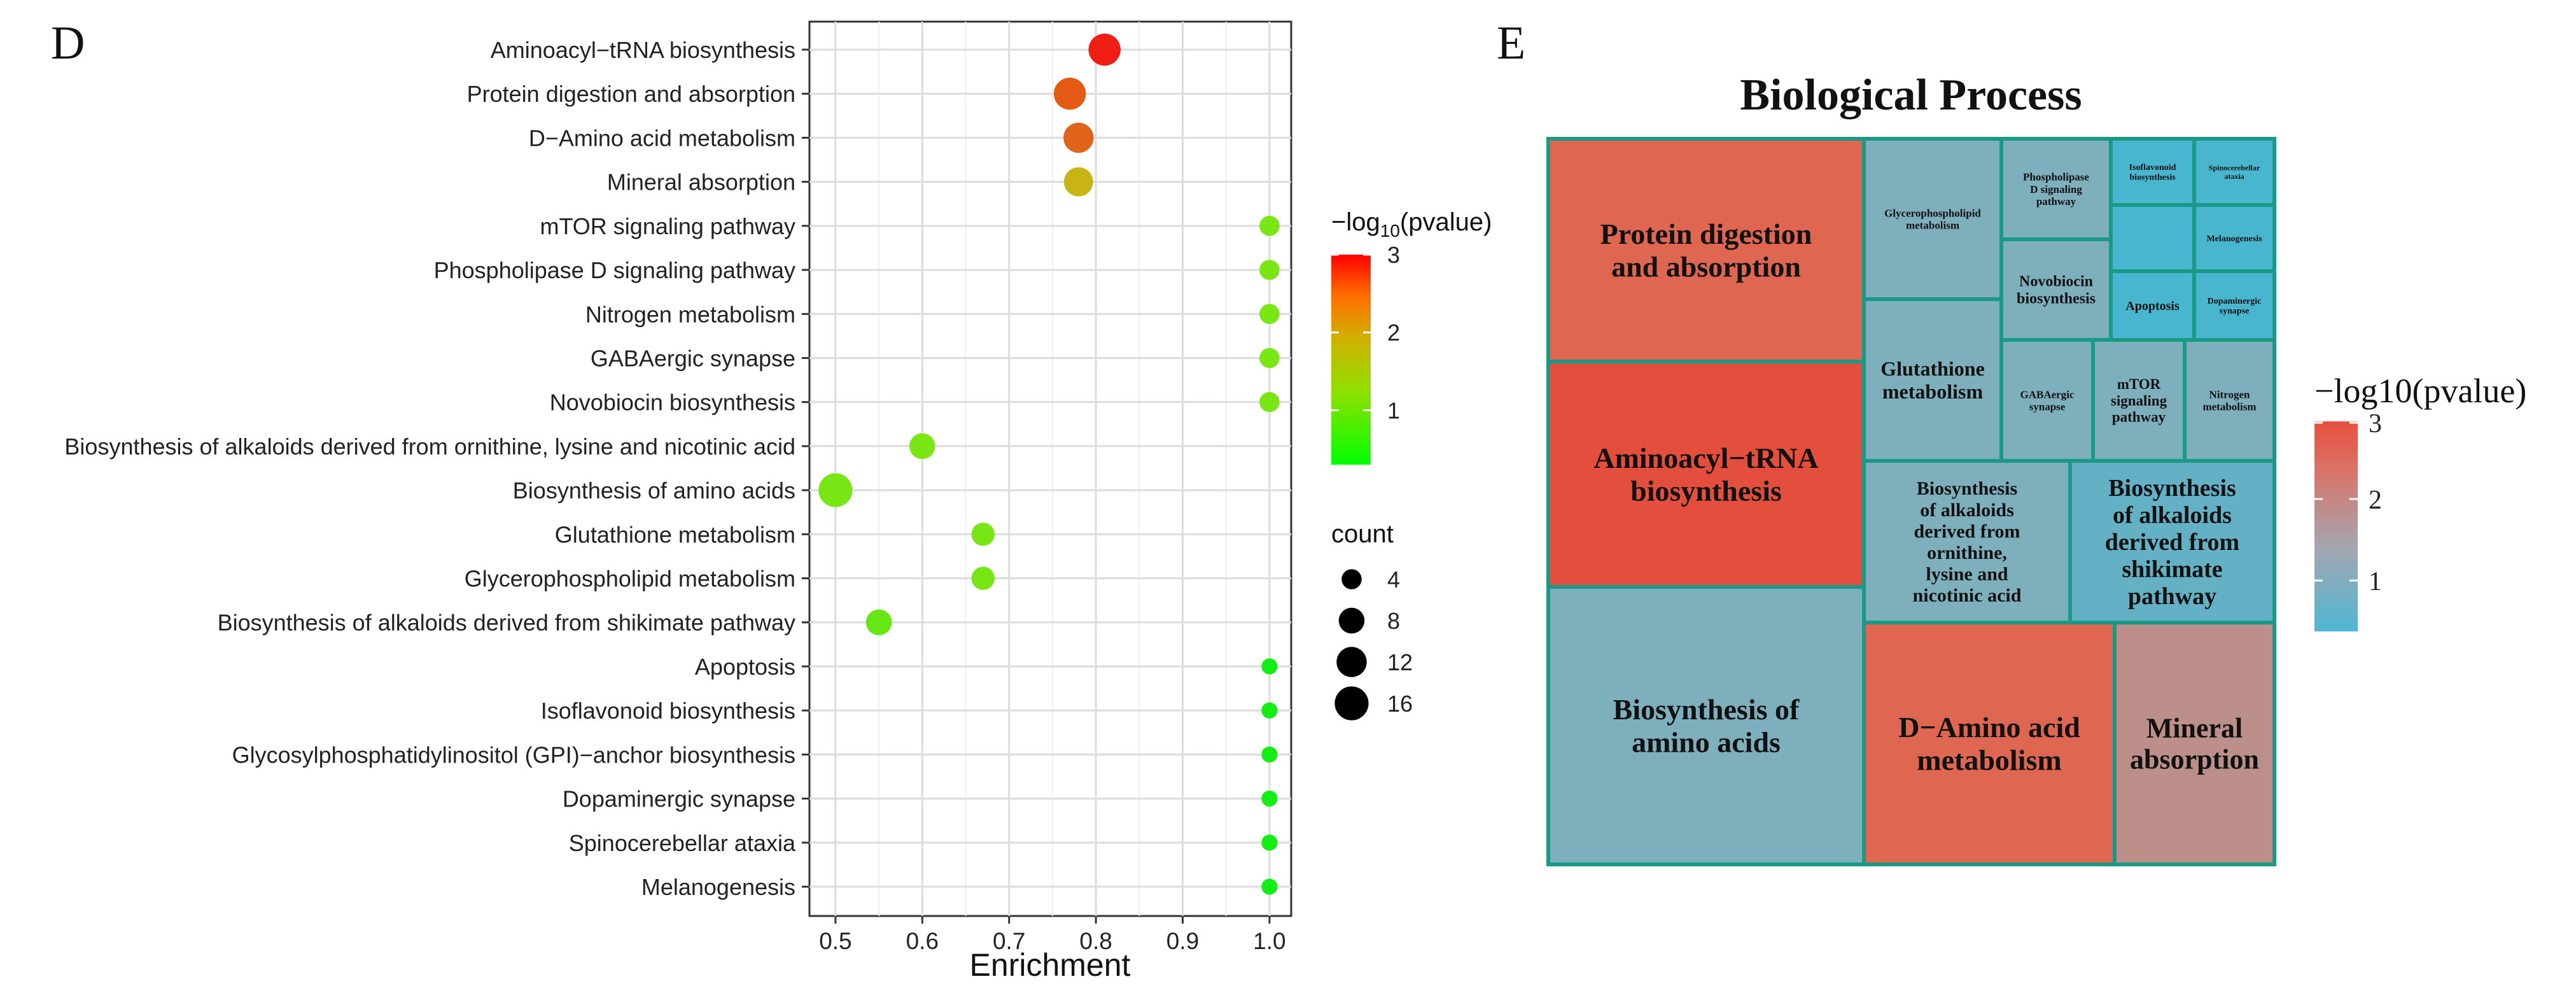 The width and height of the screenshot is (2576, 1007). Describe the element at coordinates (1078, 137) in the screenshot. I see `point-d-amino-acid-metabolism` at that location.